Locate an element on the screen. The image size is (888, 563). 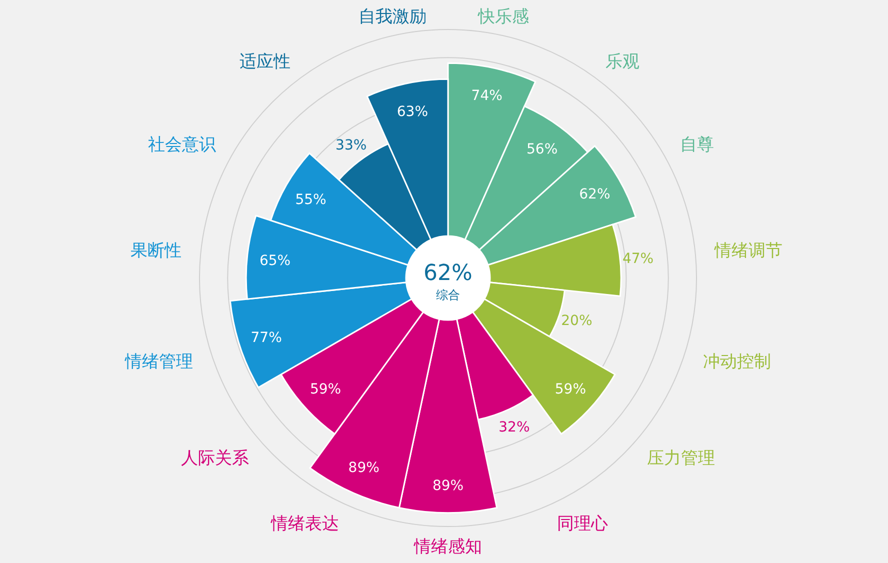
data-label: 32% is located at coordinates (514, 428).